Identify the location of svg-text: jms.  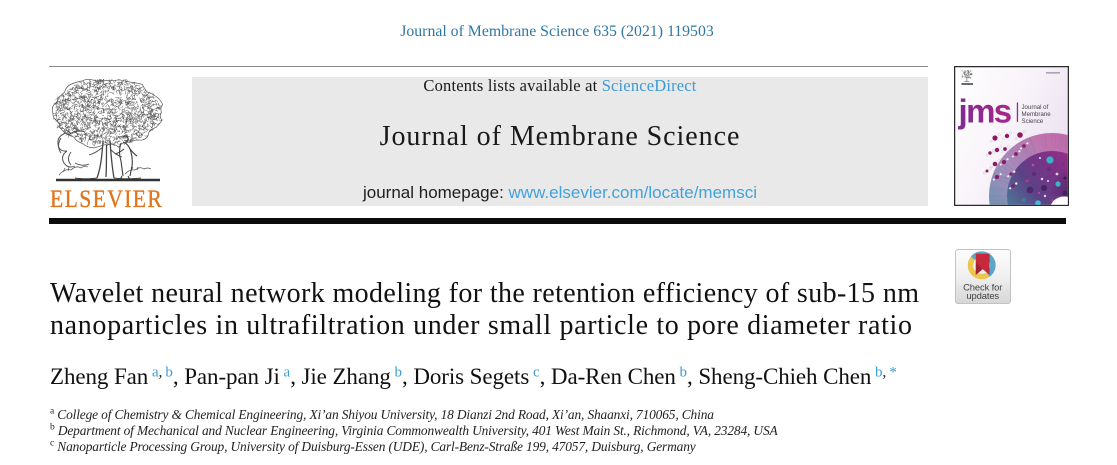
(984, 111).